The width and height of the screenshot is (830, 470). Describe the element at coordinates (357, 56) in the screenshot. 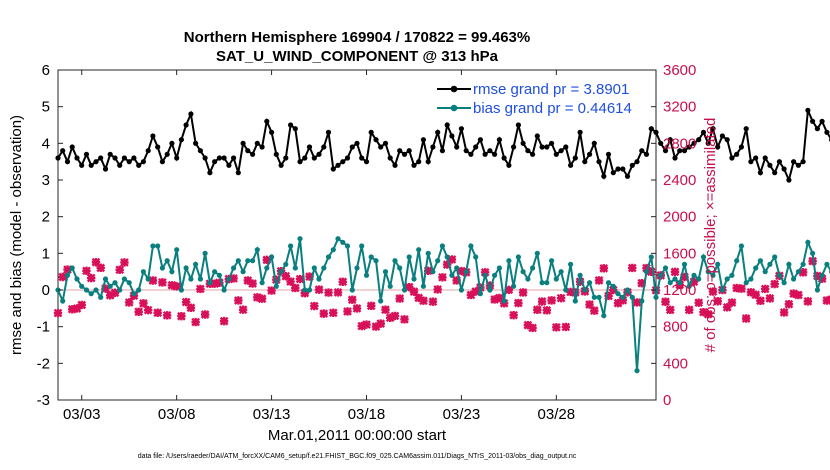

I see `chart-title-line2: SAT_U_WIND_COMPONENT @ 313 hPa` at that location.